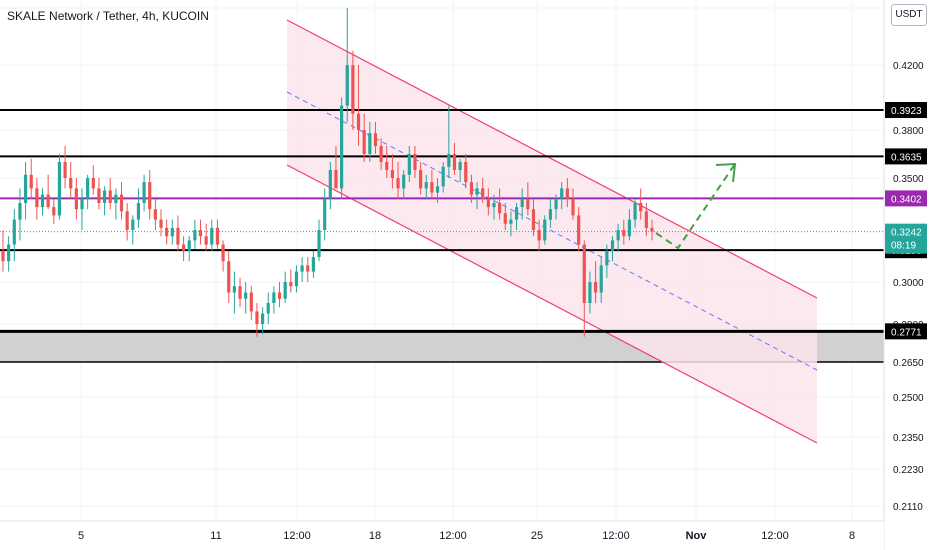 The width and height of the screenshot is (932, 550). Describe the element at coordinates (903, 246) in the screenshot. I see `countdown-label: 08:19` at that location.